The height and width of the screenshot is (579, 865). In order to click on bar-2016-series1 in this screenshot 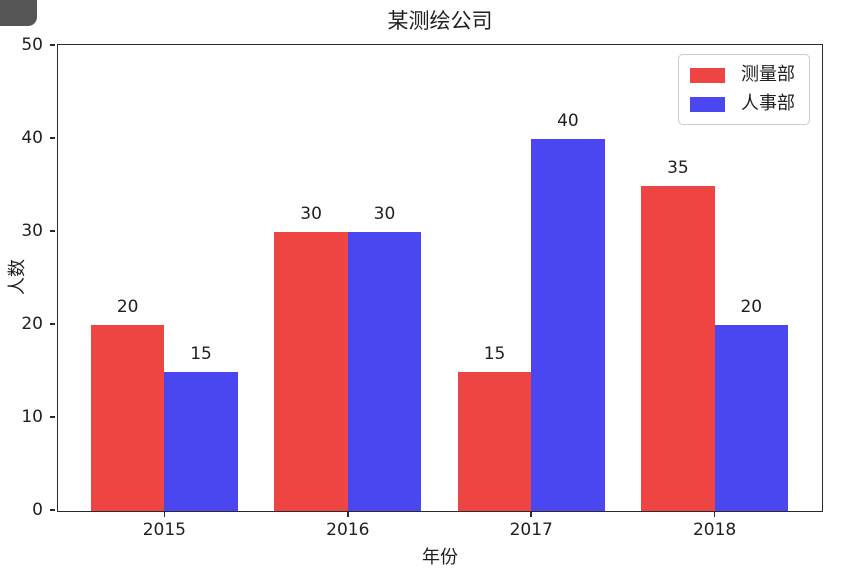, I will do `click(384, 371)`.